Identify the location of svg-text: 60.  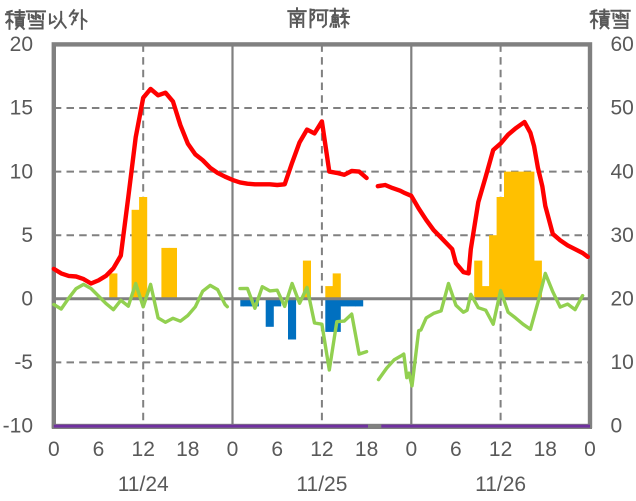
(622, 44).